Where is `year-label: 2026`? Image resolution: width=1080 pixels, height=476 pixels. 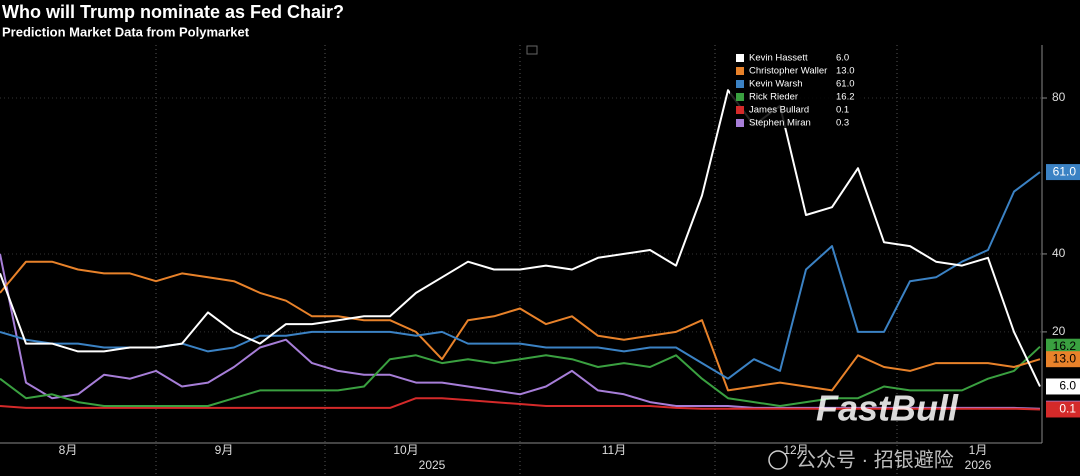 year-label: 2026 is located at coordinates (978, 465).